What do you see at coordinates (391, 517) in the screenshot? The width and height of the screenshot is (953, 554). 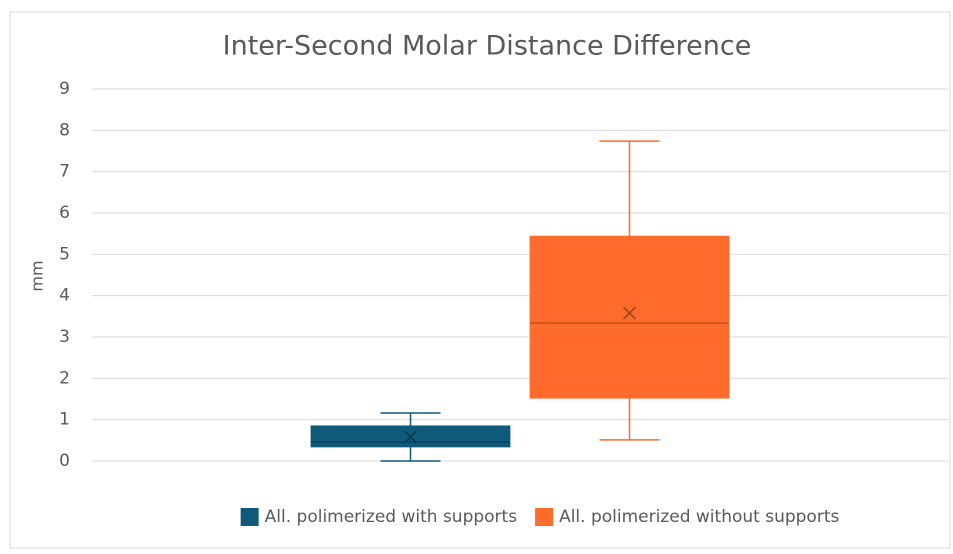 I see `legend-label: All. polimerized with supports` at bounding box center [391, 517].